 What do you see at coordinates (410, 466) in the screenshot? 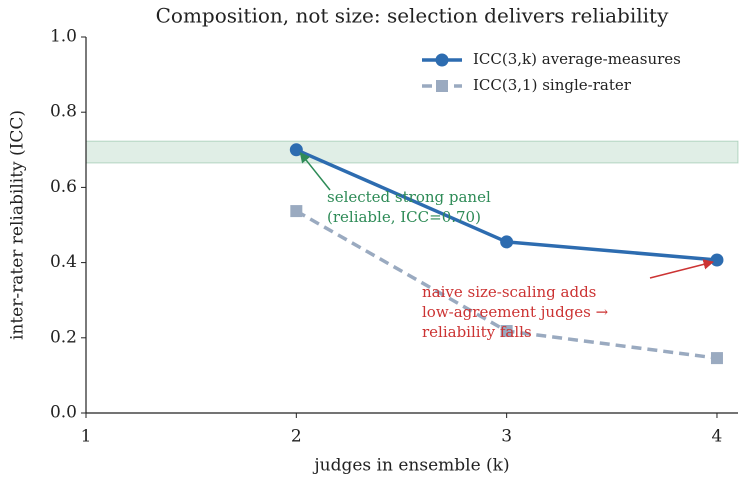
I see `x-axis-label: judges in ensemble (k)` at bounding box center [410, 466].